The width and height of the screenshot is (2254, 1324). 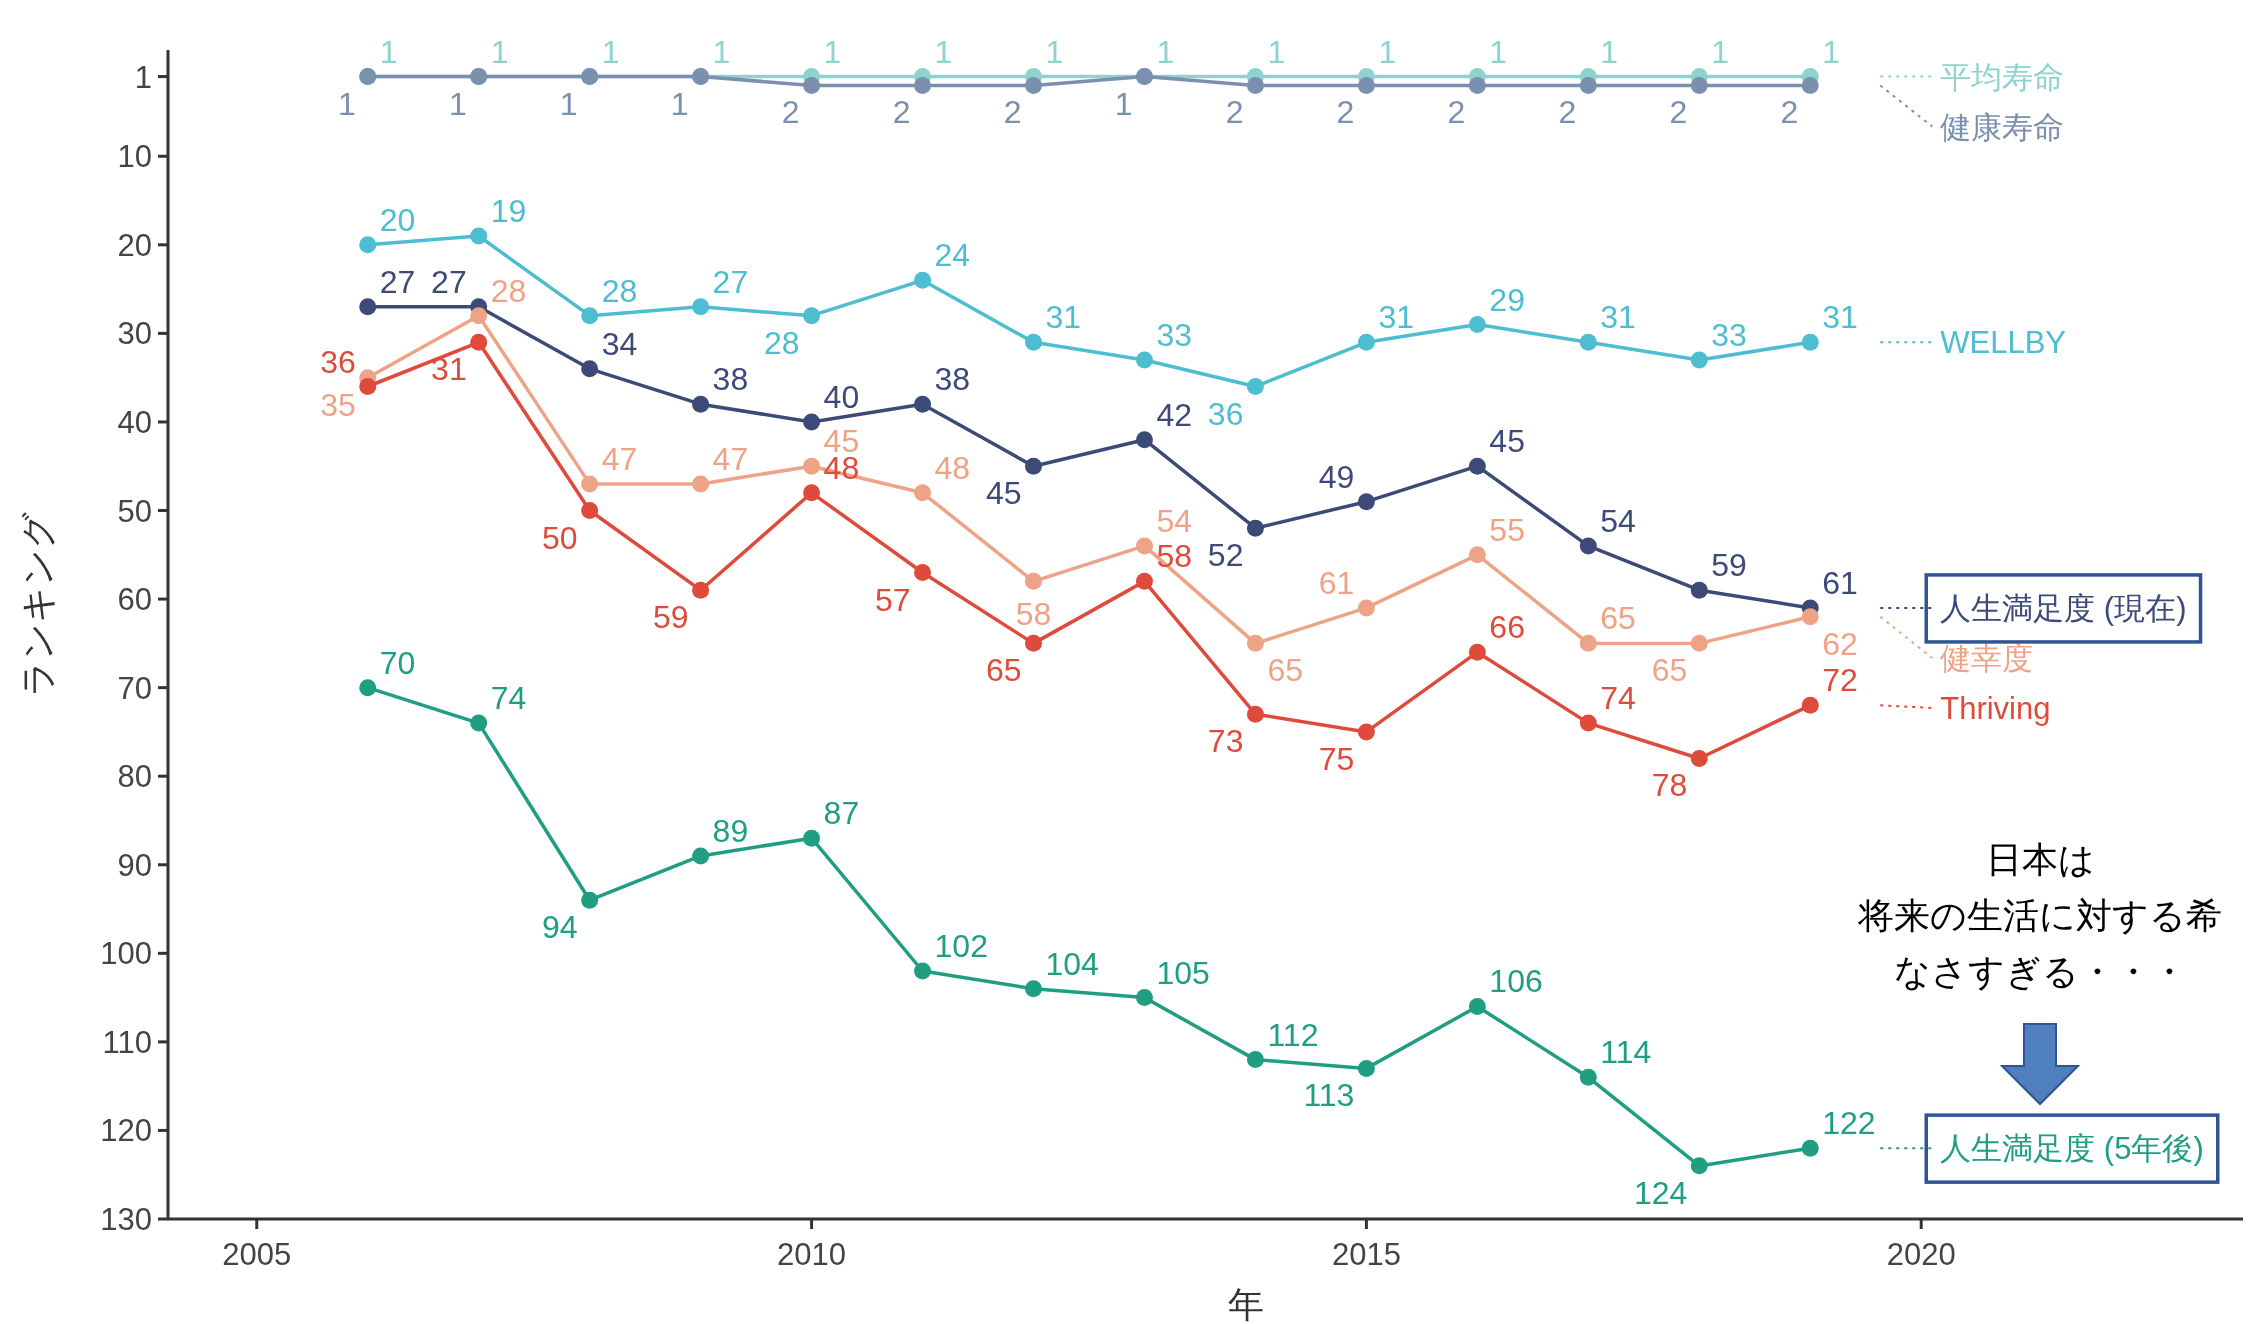 What do you see at coordinates (1225, 741) in the screenshot?
I see `data-label: 73` at bounding box center [1225, 741].